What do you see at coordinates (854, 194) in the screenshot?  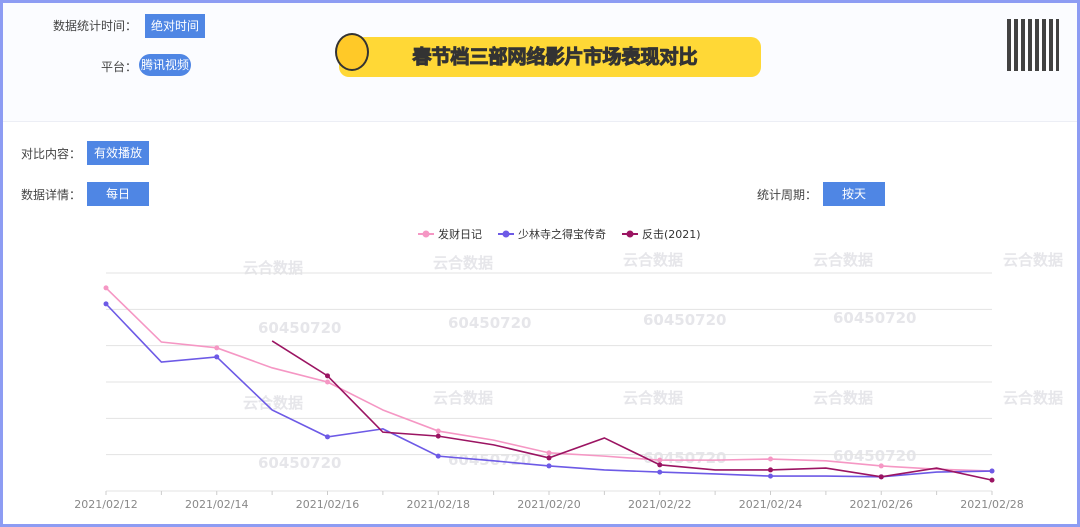 I see `button: 按天` at bounding box center [854, 194].